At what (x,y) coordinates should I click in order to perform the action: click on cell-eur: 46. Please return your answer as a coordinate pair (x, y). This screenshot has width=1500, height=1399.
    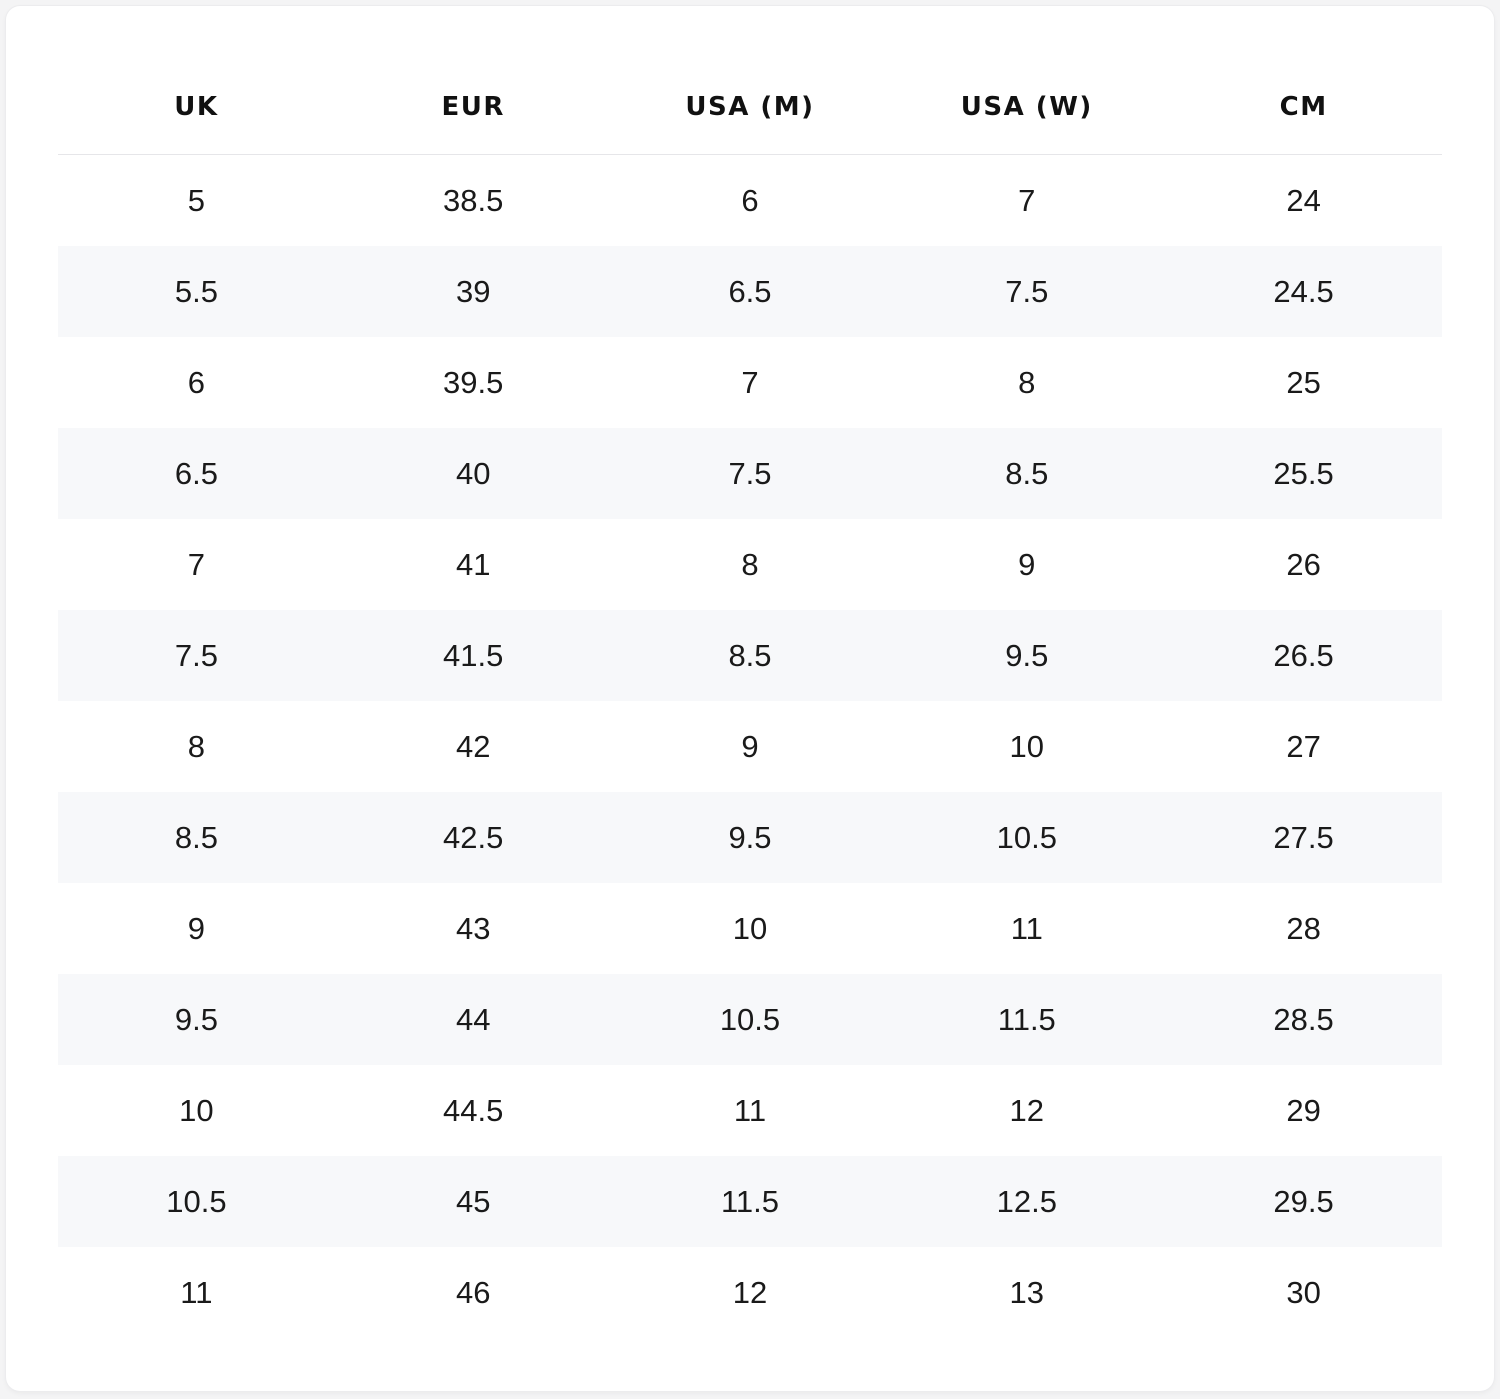
    Looking at the image, I should click on (473, 1292).